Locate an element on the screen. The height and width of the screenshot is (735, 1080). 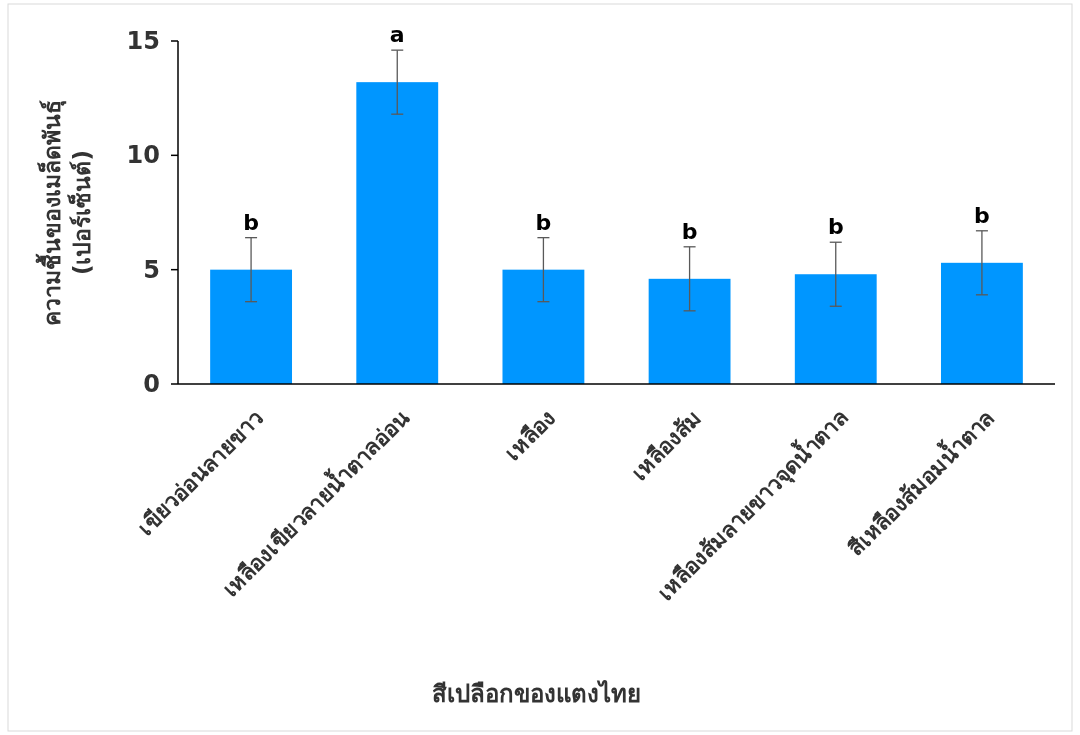
x-axis-title: สีเปลือกของแตงไทย is located at coordinates (536, 693).